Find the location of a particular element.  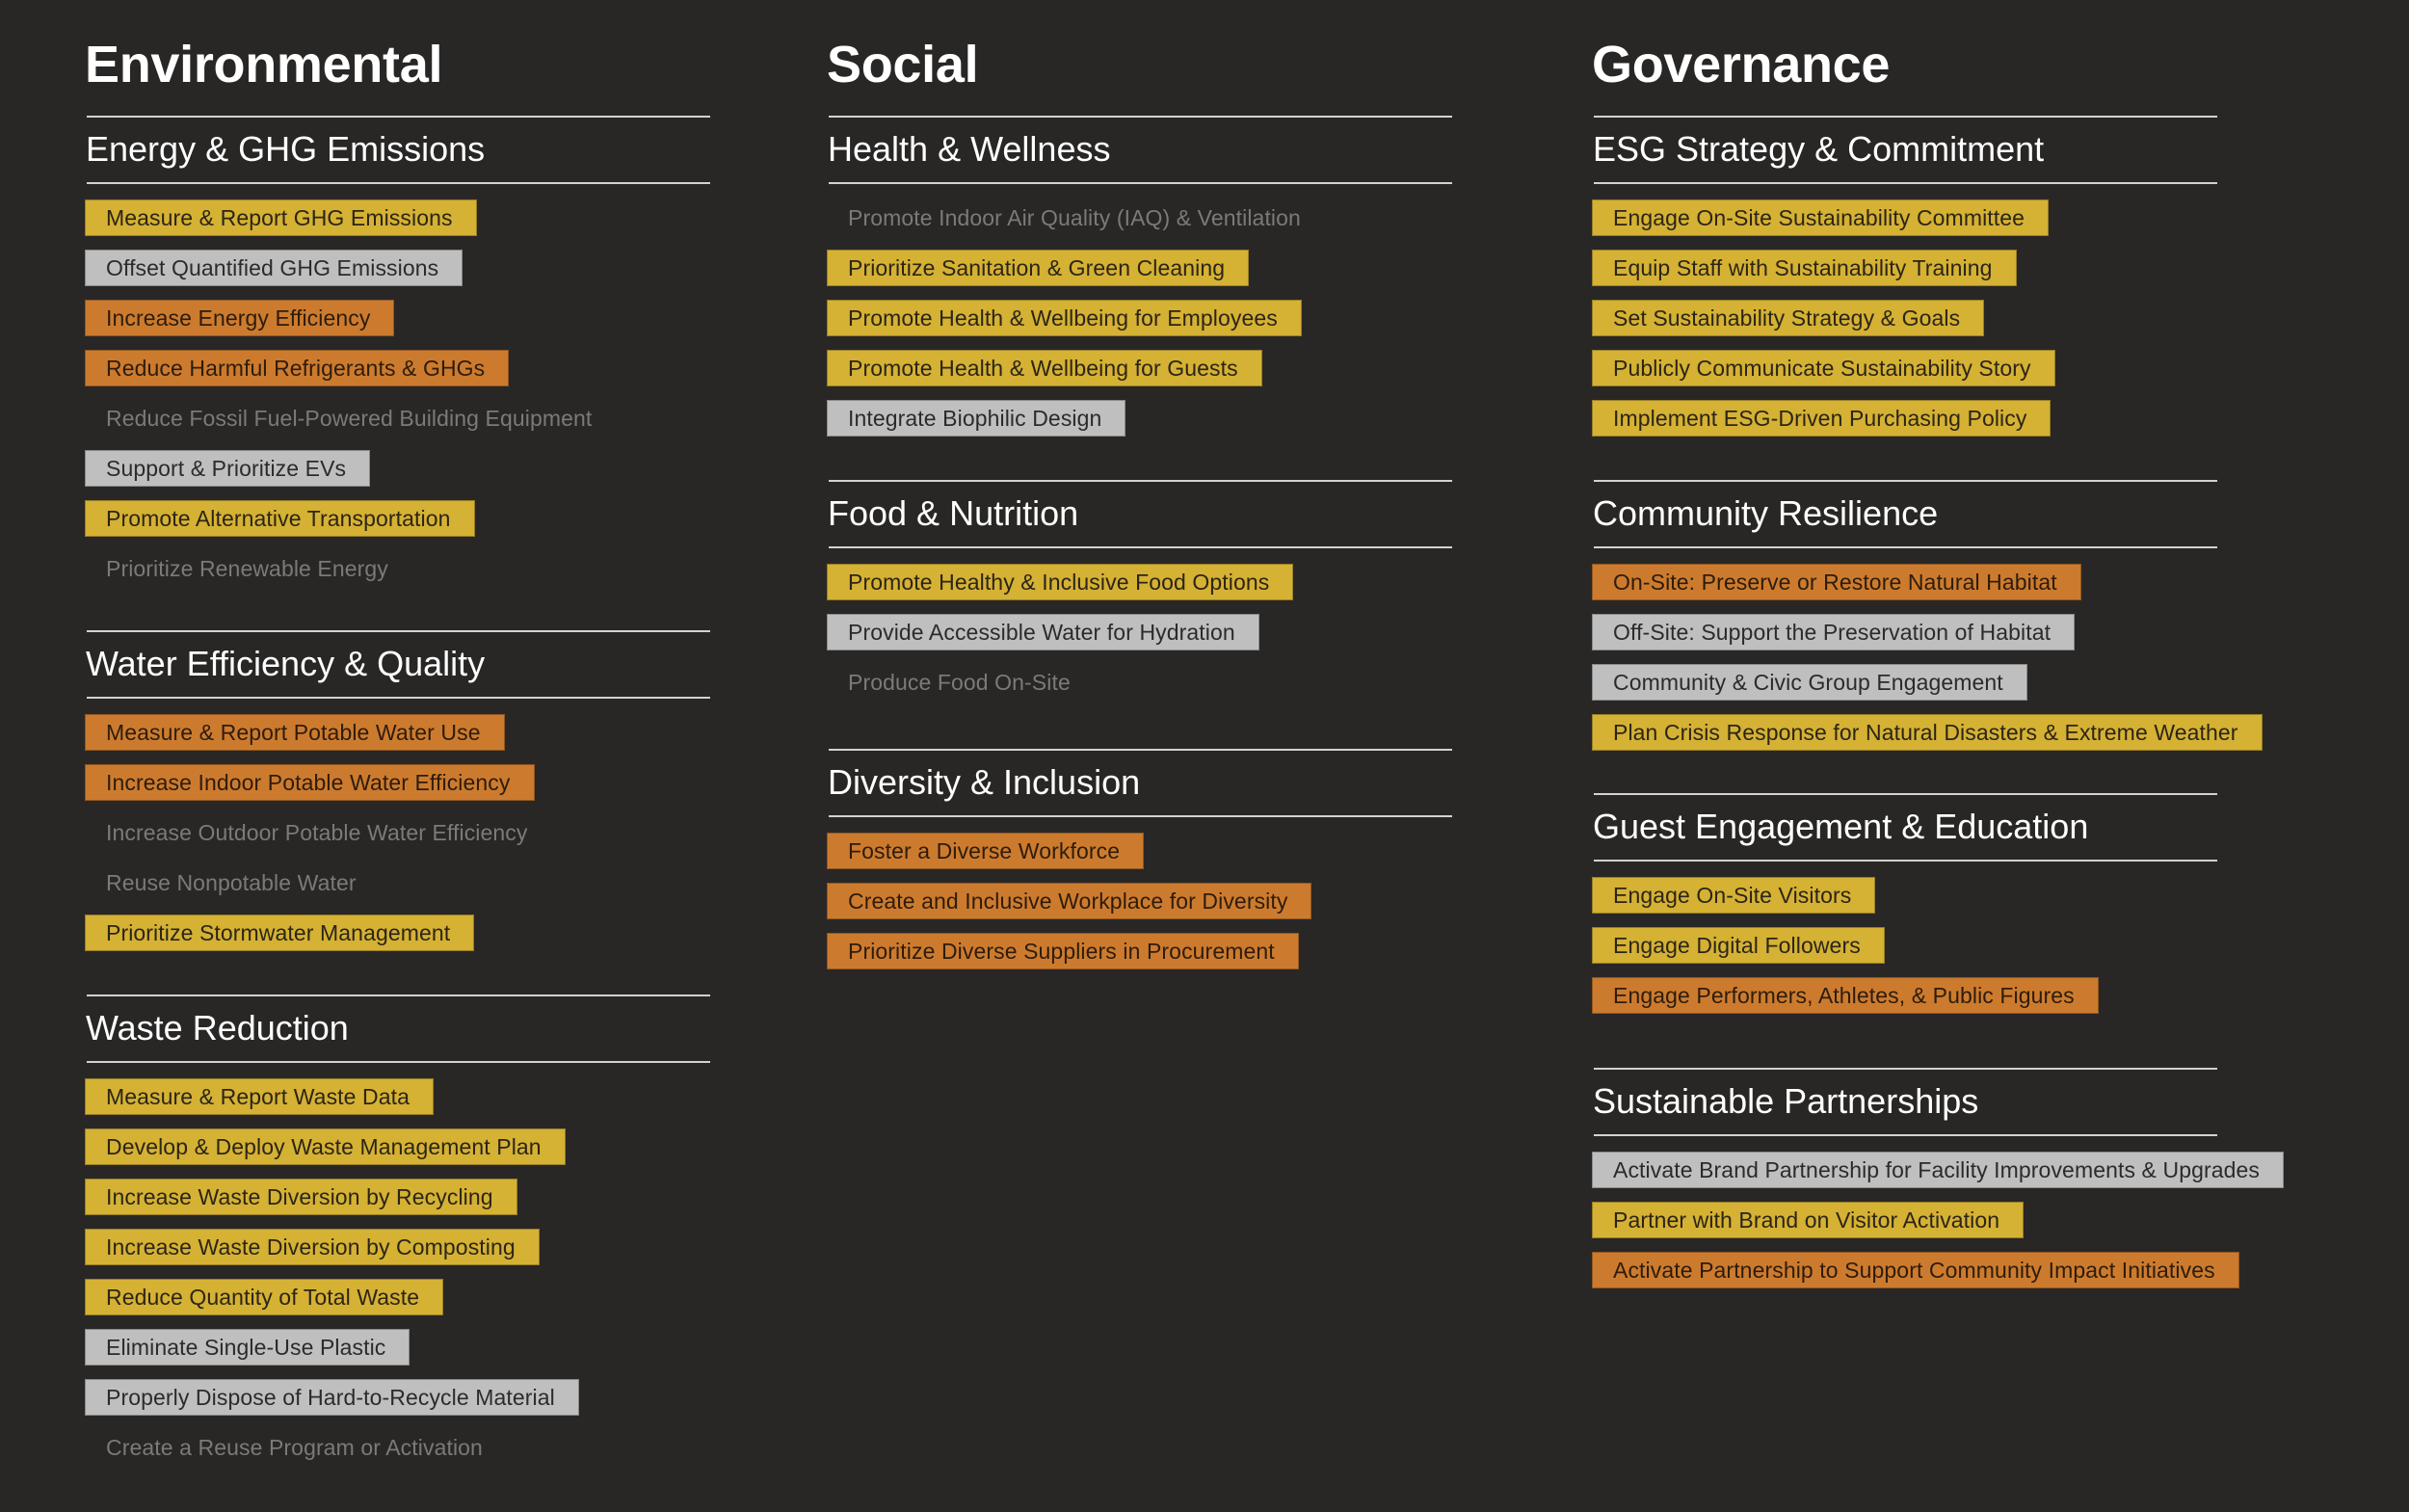

initiative-item: Promote Health & Wellbeing for Employees is located at coordinates (1140, 325).